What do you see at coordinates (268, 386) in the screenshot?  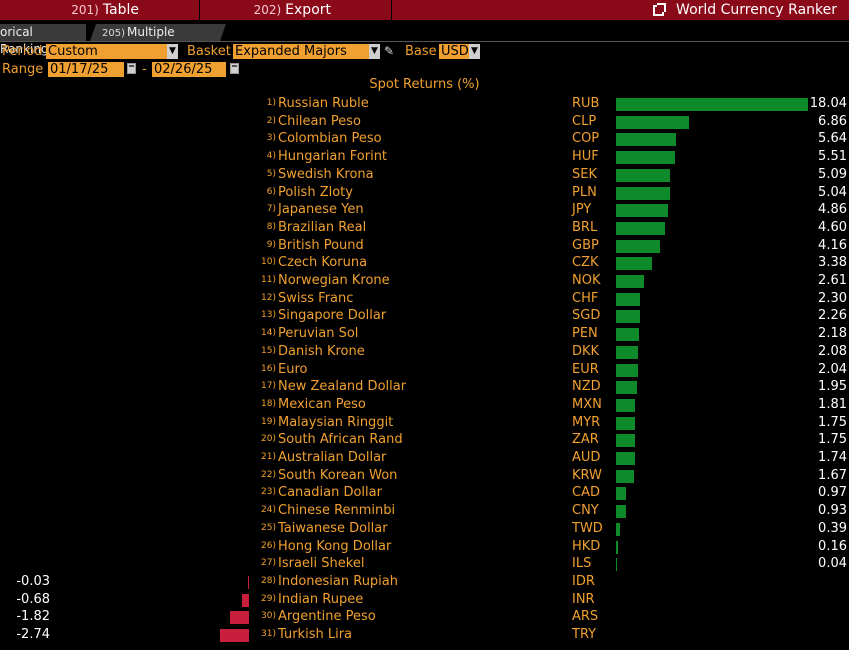 I see `rank-number: 17)` at bounding box center [268, 386].